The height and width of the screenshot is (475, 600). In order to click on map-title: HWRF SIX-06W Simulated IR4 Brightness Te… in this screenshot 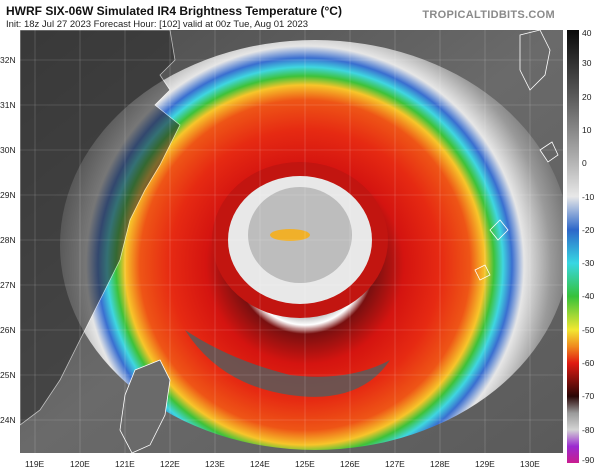, I will do `click(174, 11)`.